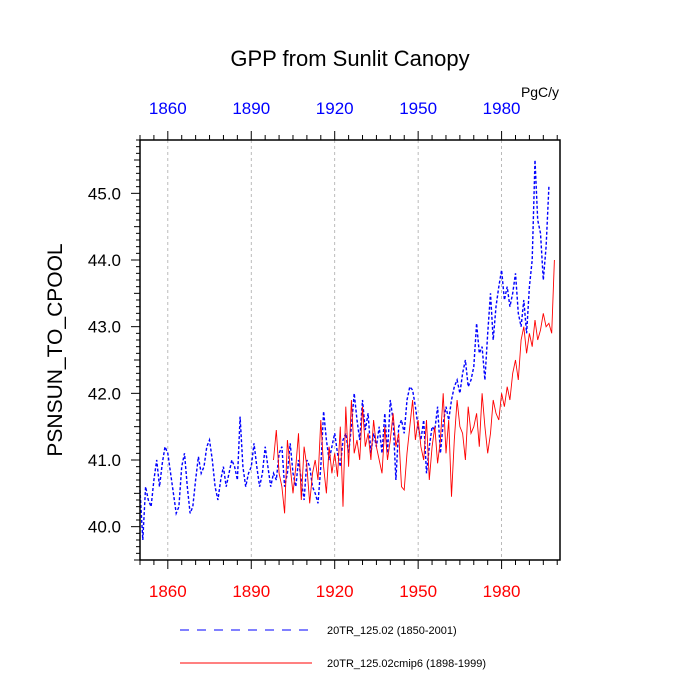 This screenshot has width=700, height=700. I want to click on x-tick-label-bottom: 1980, so click(502, 591).